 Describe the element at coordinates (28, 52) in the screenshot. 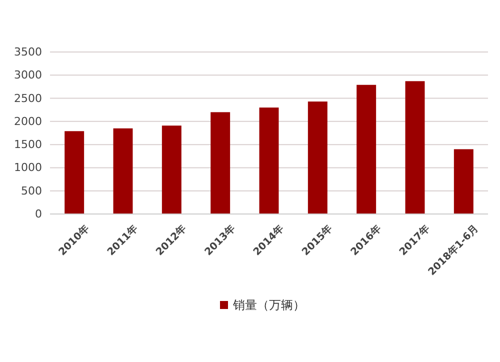

I see `y-tick-label: 3500` at that location.